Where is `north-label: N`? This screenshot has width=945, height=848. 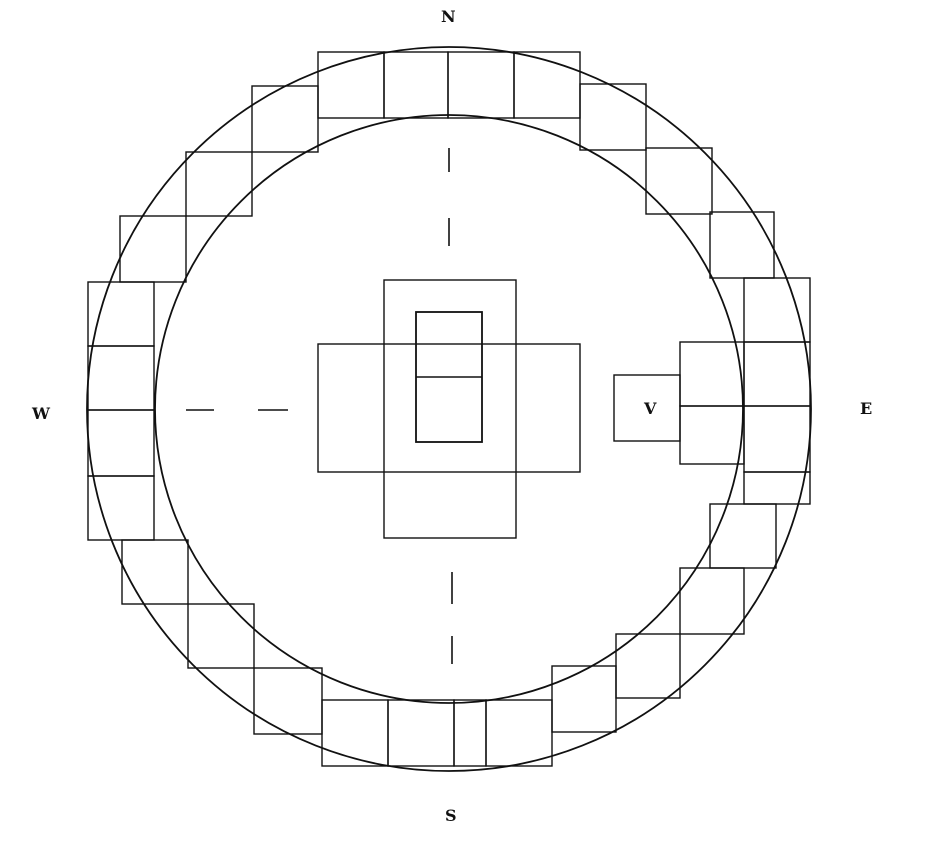
north-label: N is located at coordinates (448, 16).